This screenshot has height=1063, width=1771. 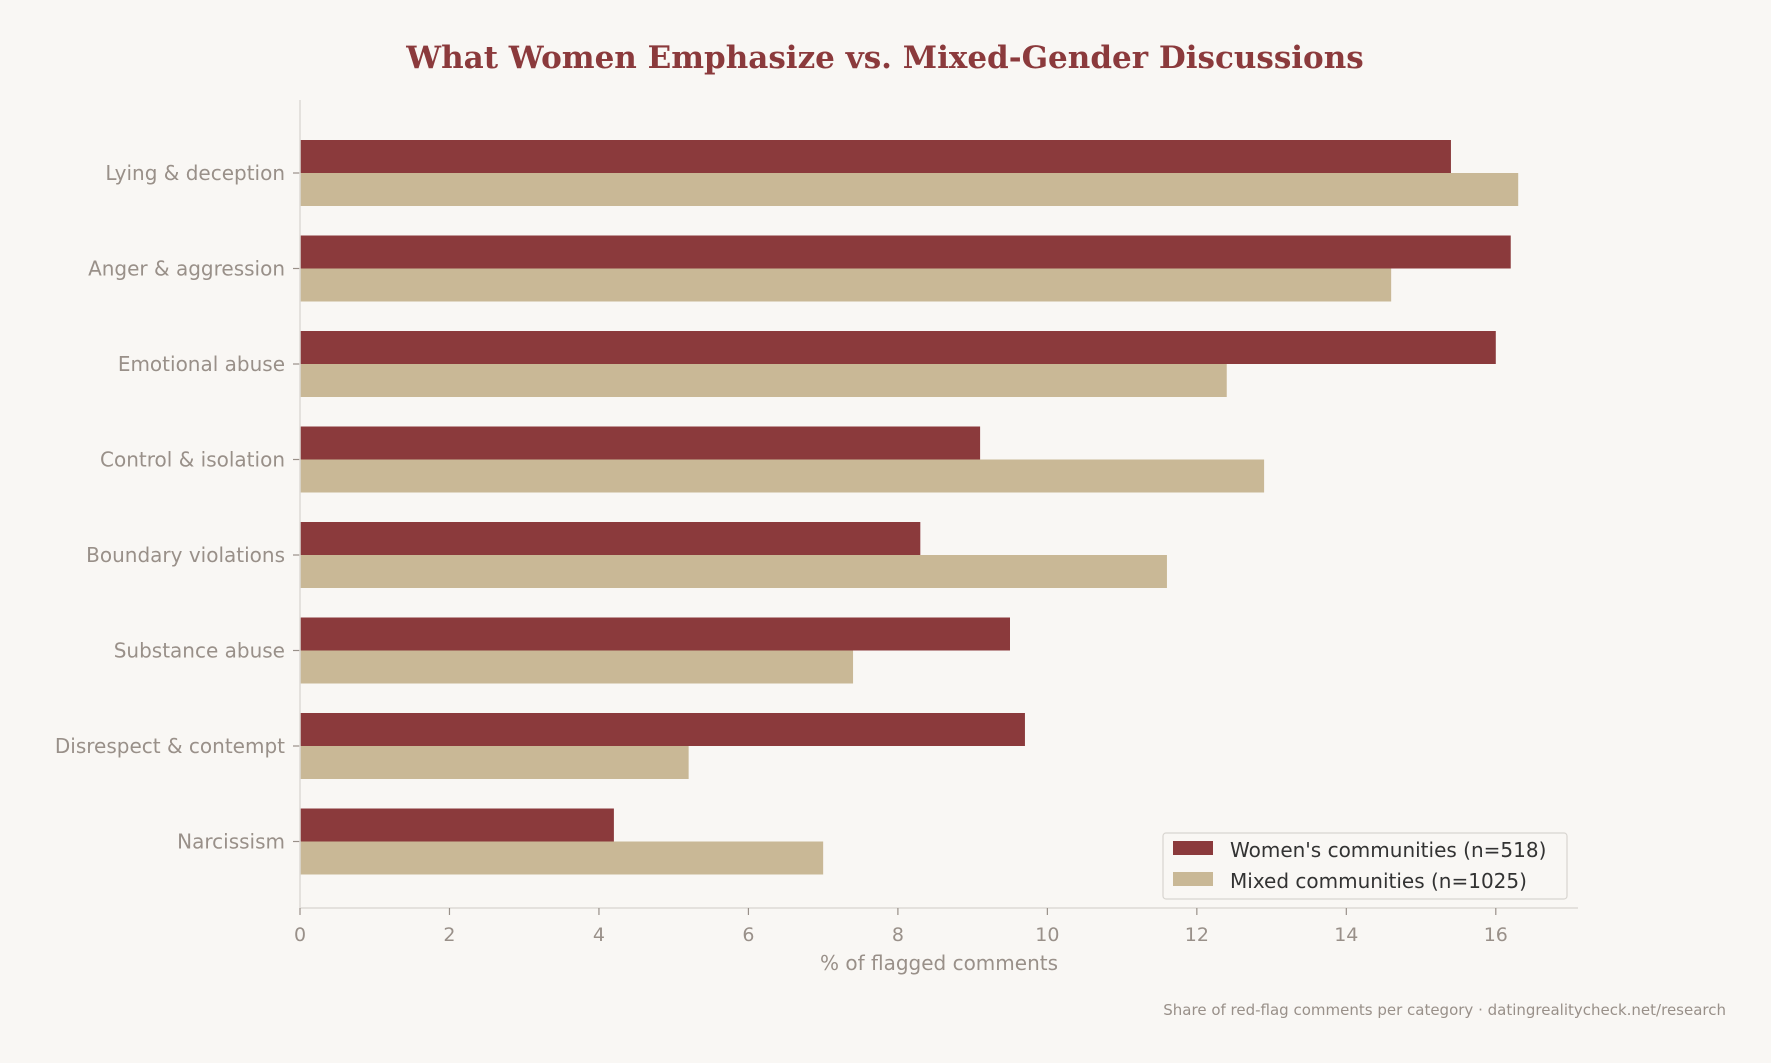 I want to click on x-tick-label: 12, so click(x=1197, y=935).